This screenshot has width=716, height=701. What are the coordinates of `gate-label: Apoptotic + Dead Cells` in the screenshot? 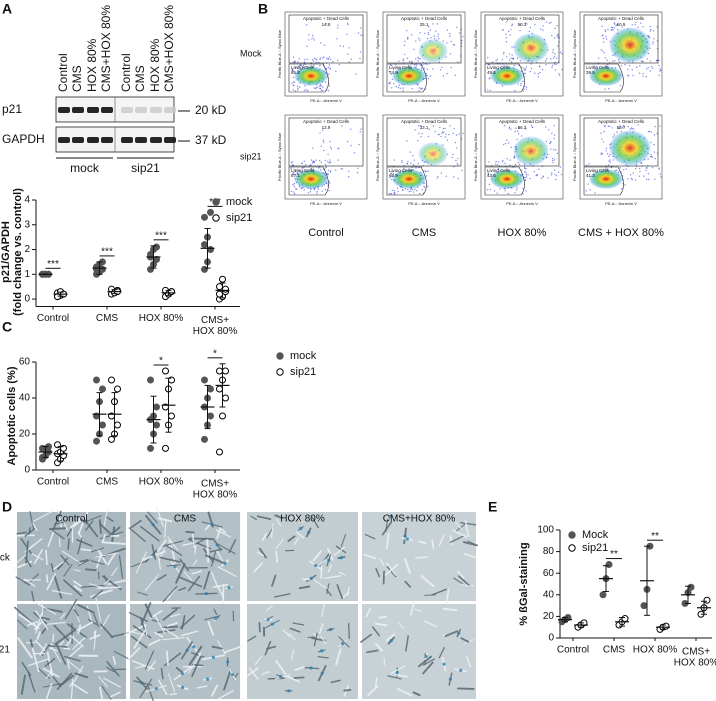 It's located at (326, 18).